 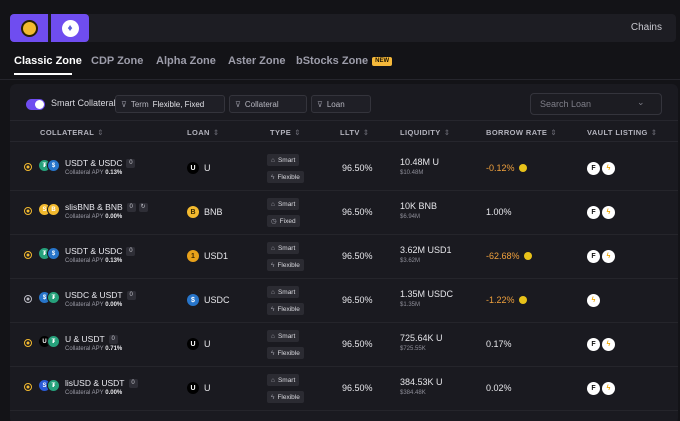 I want to click on tab-bstocks-label: bStocks Zone, so click(x=332, y=61).